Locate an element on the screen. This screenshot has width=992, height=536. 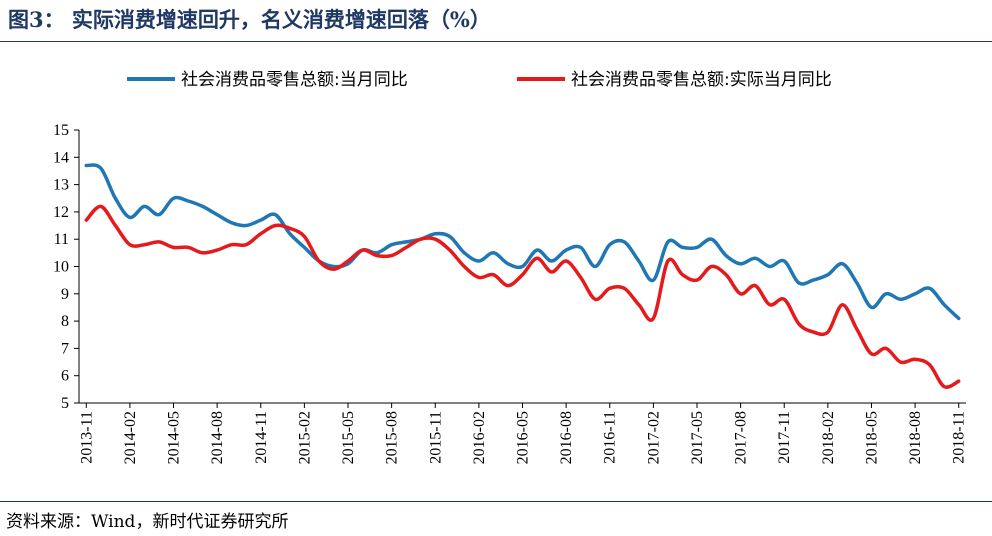
title-rule is located at coordinates (496, 41).